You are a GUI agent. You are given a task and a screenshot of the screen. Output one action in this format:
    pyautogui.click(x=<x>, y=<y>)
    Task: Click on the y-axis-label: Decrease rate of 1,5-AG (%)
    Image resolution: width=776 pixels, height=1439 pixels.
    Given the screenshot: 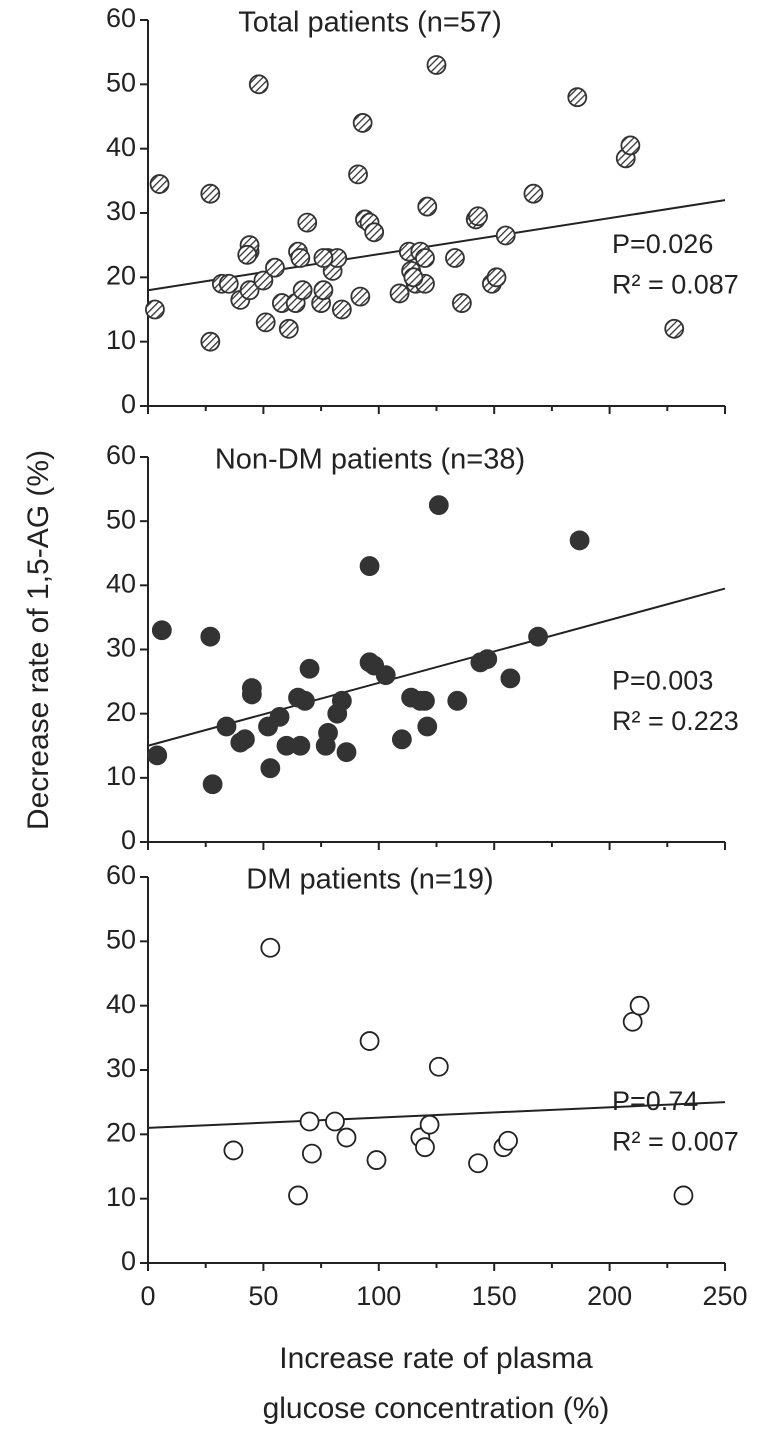 What is the action you would take?
    pyautogui.click(x=38, y=640)
    